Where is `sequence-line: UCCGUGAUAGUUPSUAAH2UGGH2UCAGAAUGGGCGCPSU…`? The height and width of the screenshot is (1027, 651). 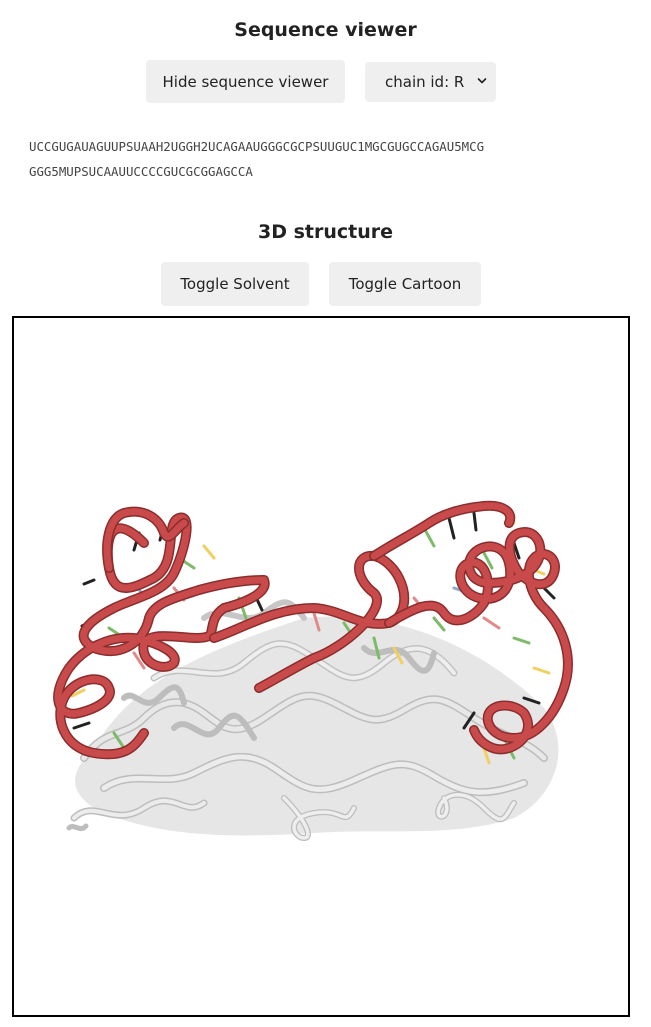
sequence-line: UCCGUGAUAGUUPSUAAH2UGGH2UCAGAAUGGGCGCPSU… is located at coordinates (257, 146).